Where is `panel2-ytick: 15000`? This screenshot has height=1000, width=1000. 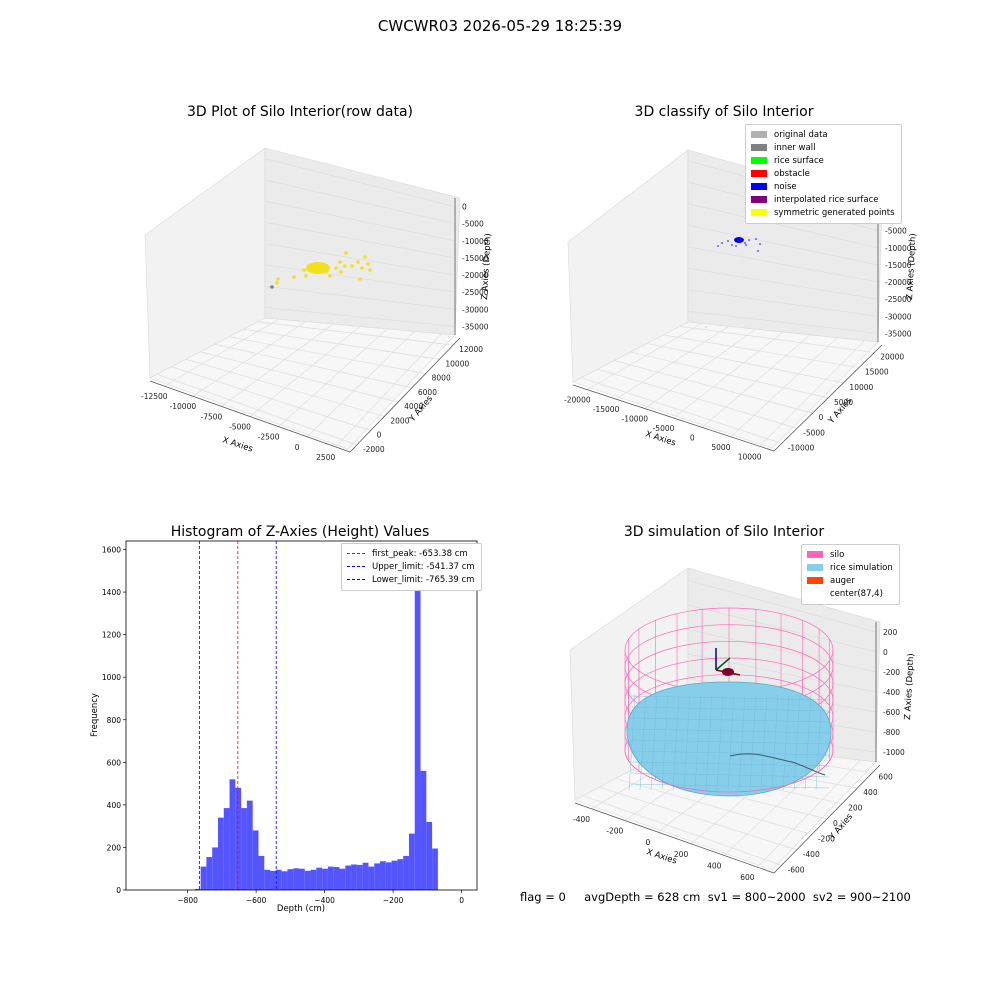 panel2-ytick: 15000 is located at coordinates (877, 372).